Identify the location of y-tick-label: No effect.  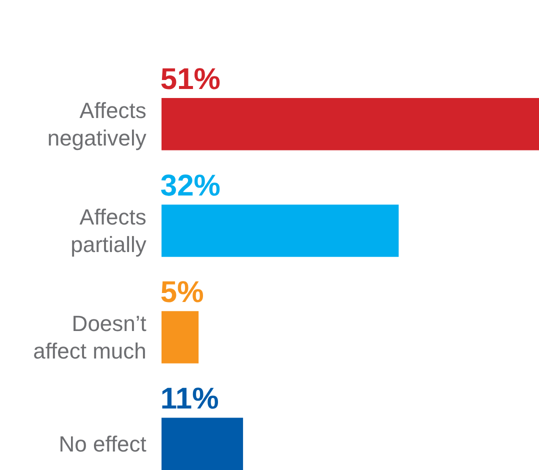
(102, 443).